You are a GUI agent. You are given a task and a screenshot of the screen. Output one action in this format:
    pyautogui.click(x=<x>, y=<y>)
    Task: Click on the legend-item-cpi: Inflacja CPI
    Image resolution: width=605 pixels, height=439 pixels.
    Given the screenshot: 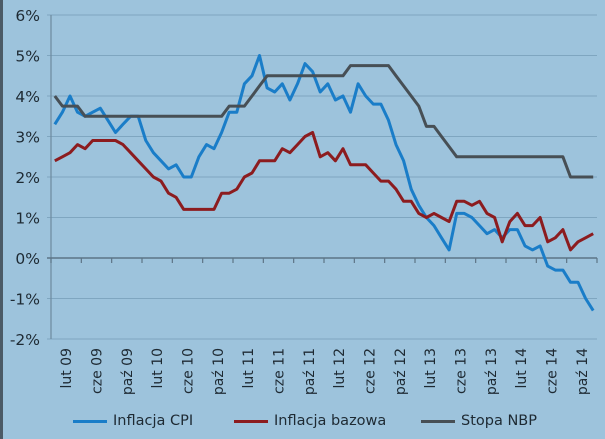 What is the action you would take?
    pyautogui.click(x=133, y=421)
    